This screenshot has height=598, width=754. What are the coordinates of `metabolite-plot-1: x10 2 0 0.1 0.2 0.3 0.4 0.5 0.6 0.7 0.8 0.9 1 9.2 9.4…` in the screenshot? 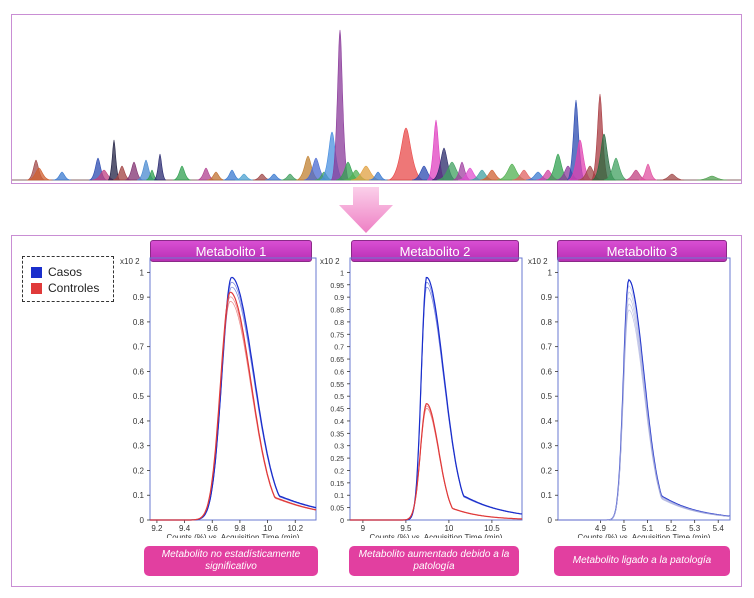 It's located at (218, 397).